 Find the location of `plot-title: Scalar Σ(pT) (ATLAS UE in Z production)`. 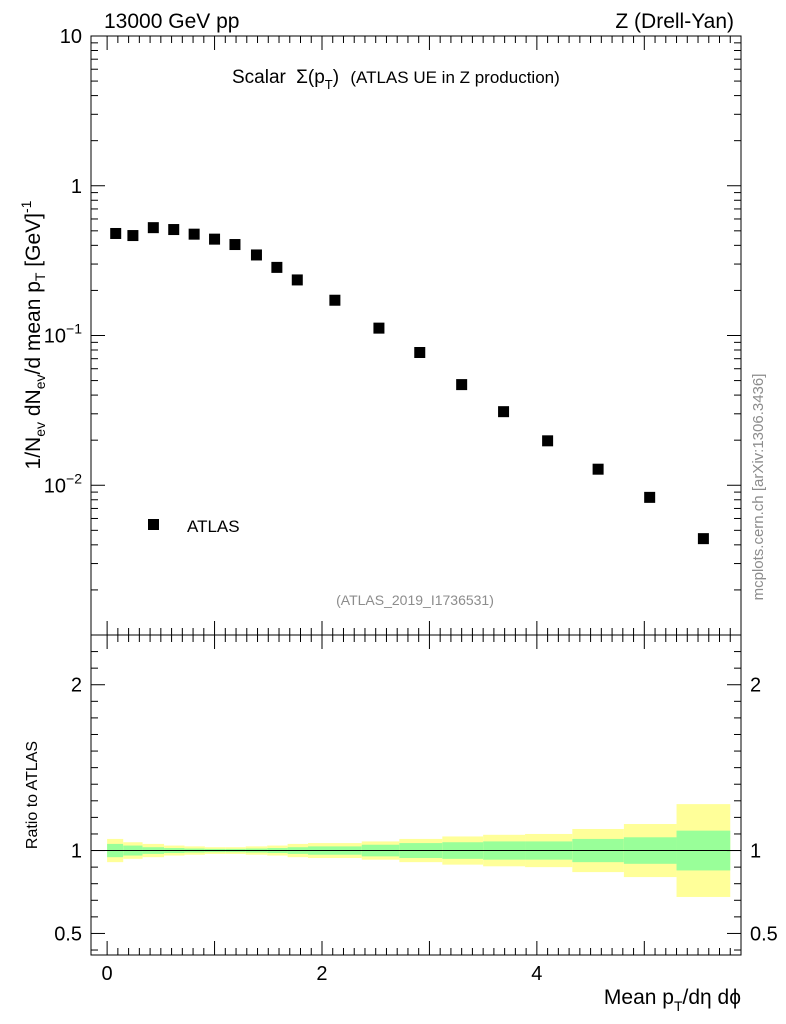

plot-title: Scalar Σ(pT) (ATLAS UE in Z production) is located at coordinates (396, 79).